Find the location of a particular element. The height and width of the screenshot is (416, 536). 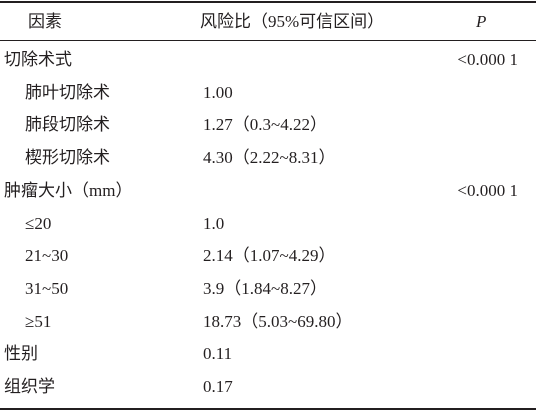

sub-factor: 31~50 is located at coordinates (47, 288).